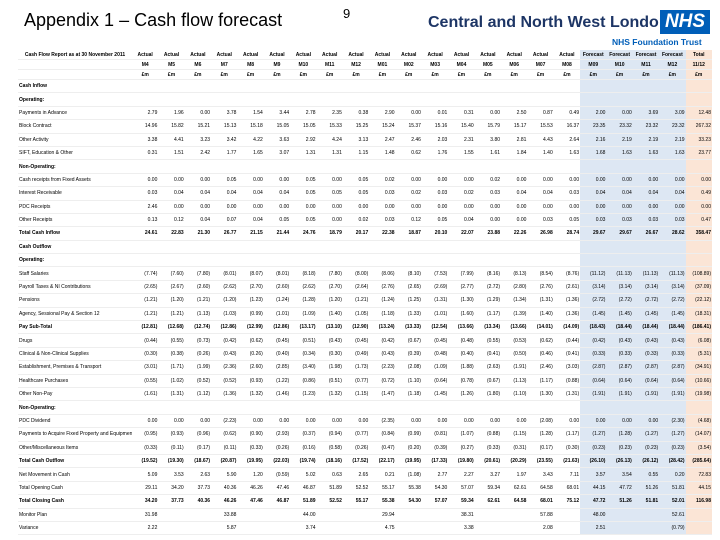 The width and height of the screenshot is (720, 540). What do you see at coordinates (329, 64) in the screenshot?
I see `column-period: M11` at bounding box center [329, 64].